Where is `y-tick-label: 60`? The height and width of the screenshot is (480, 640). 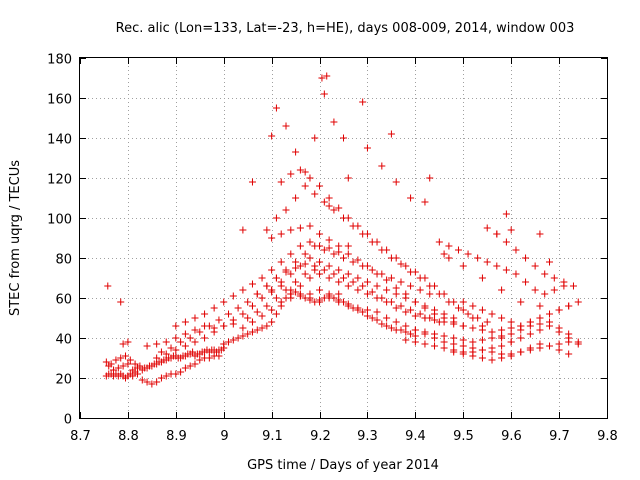 y-tick-label: 60 is located at coordinates (63, 300).